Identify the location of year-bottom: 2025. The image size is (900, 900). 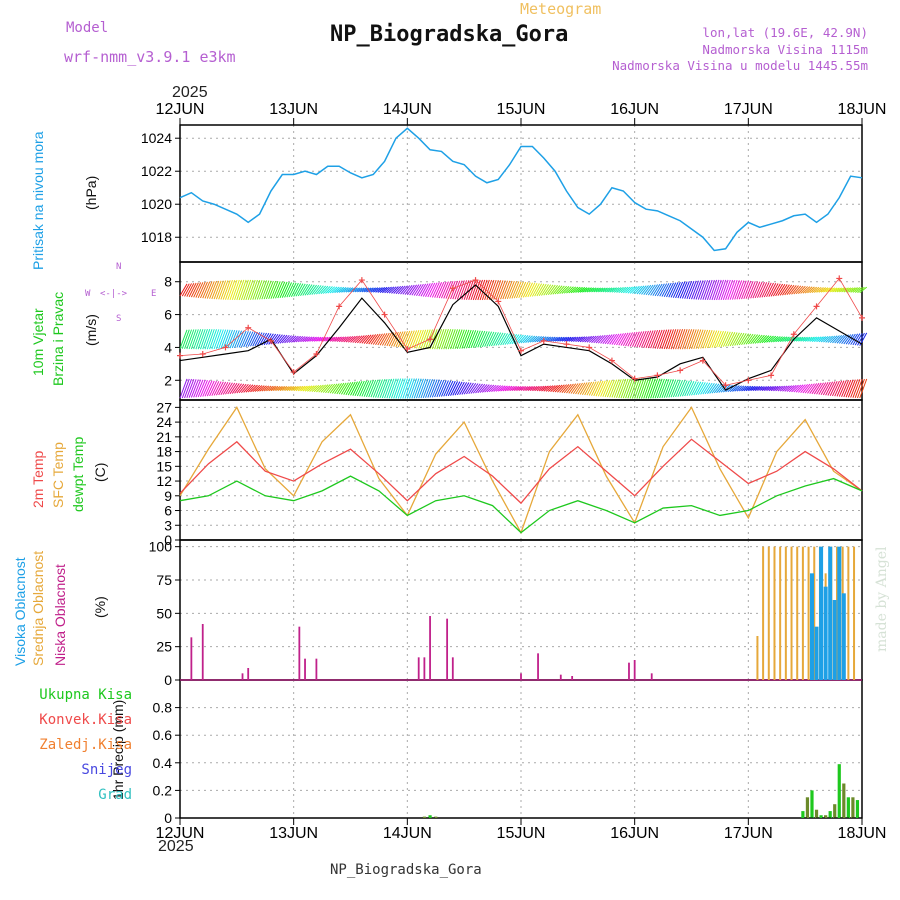
(176, 846).